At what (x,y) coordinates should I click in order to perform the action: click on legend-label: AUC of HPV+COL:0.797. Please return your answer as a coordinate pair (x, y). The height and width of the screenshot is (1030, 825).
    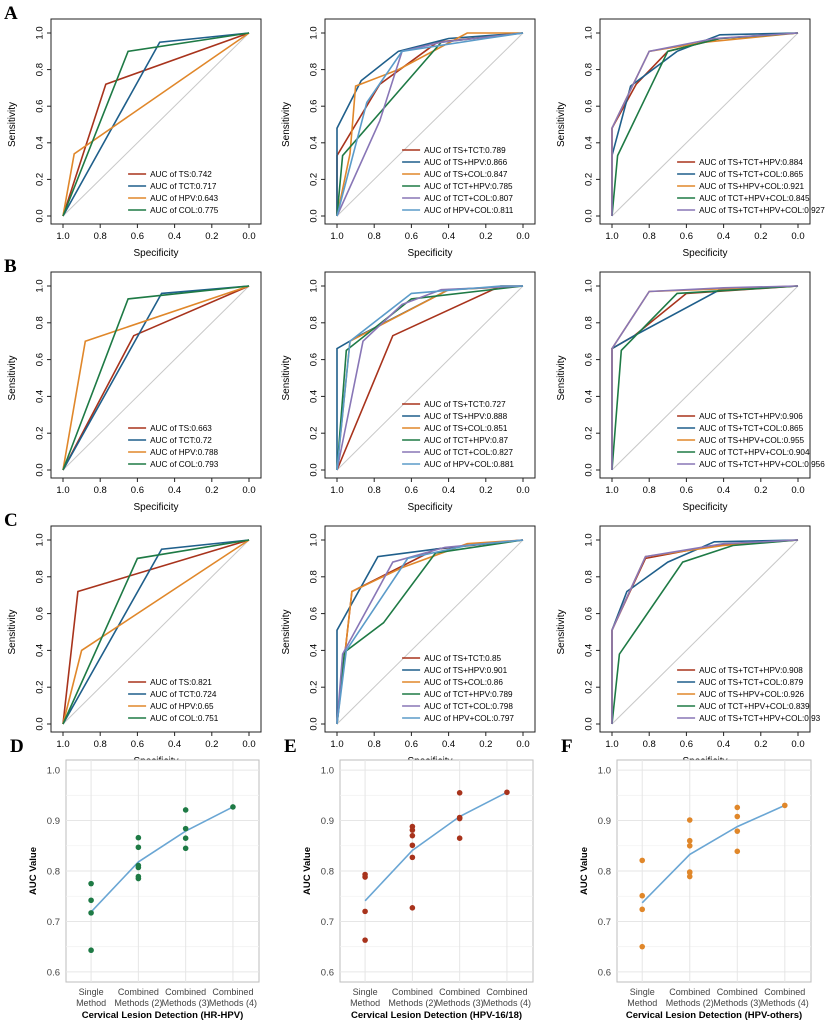
    Looking at the image, I should click on (469, 718).